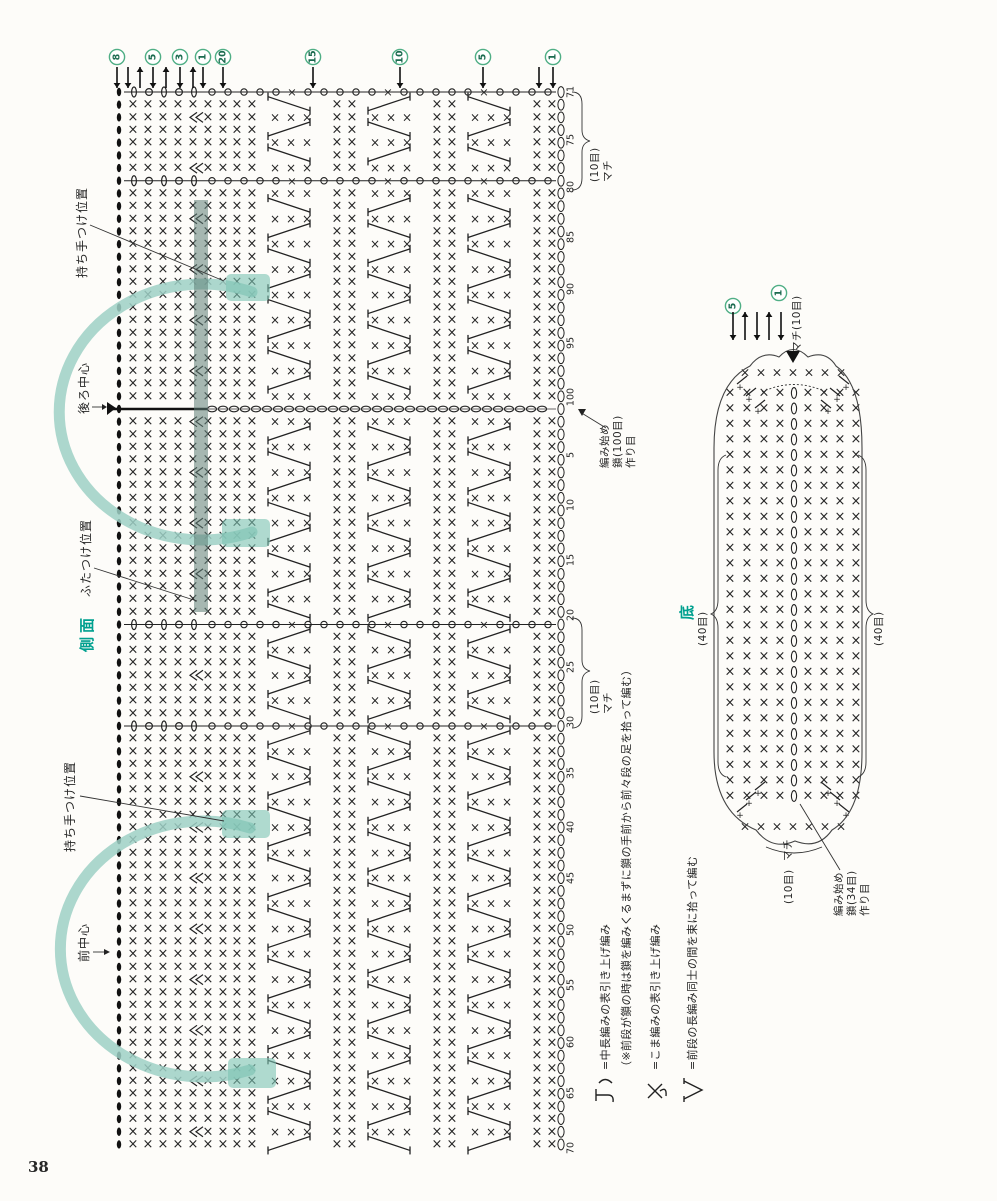 The height and width of the screenshot is (1201, 997). I want to click on lid-position-bar, so click(201, 406).